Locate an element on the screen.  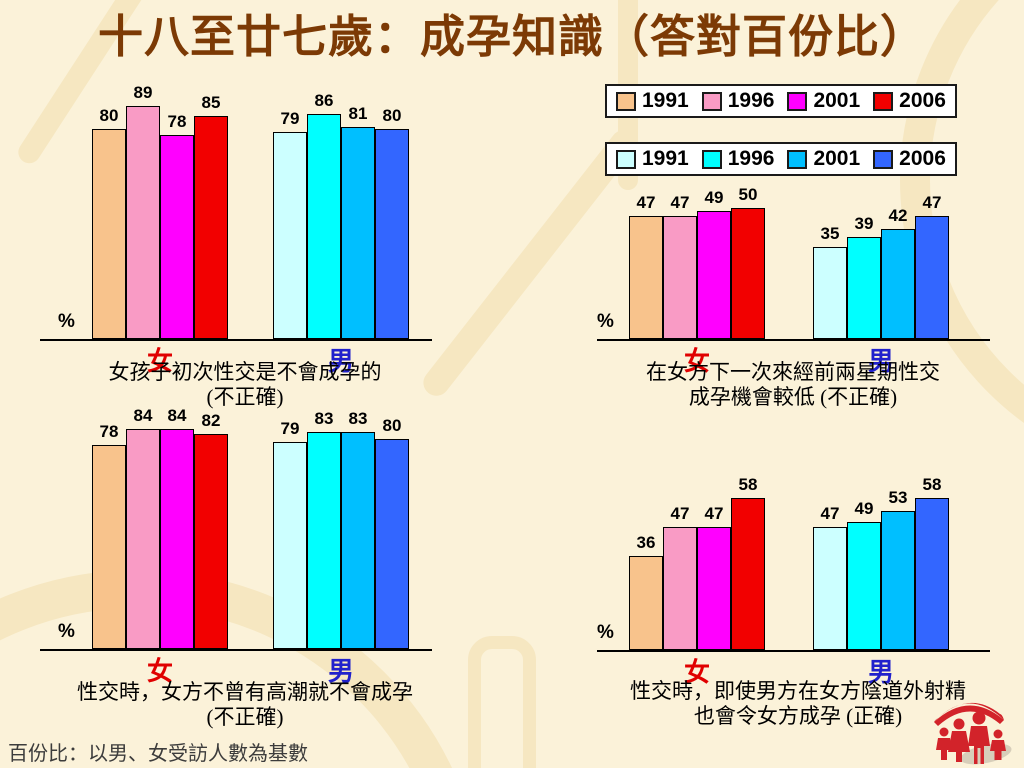
bar-top-left-female-1996 is located at coordinates (143, 222).